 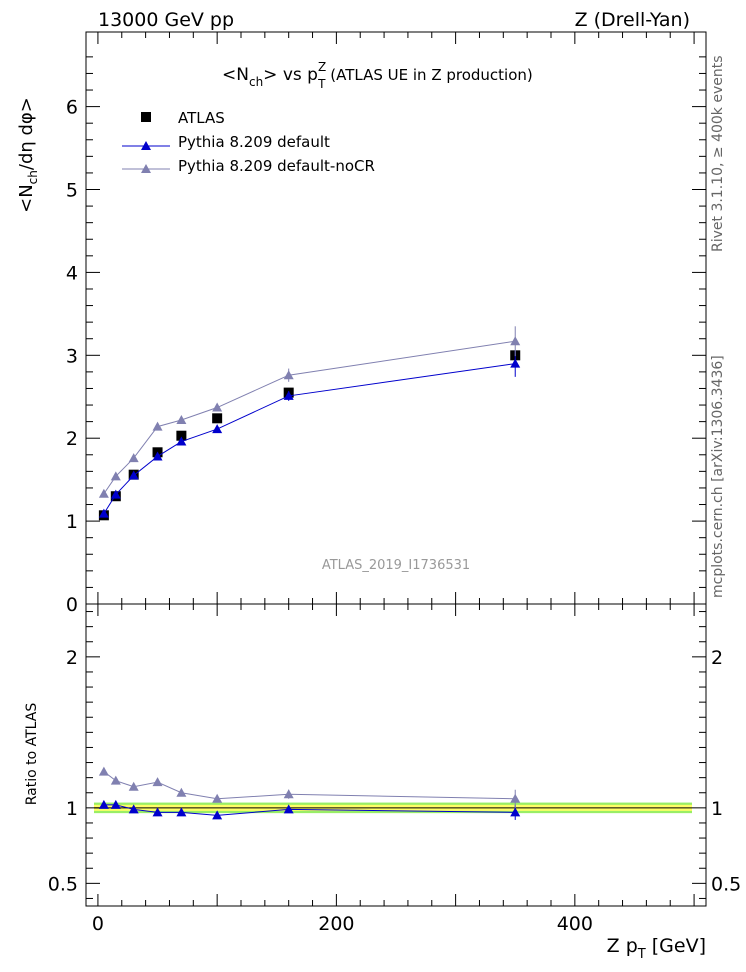 I want to click on ratio-series, so click(x=309, y=793).